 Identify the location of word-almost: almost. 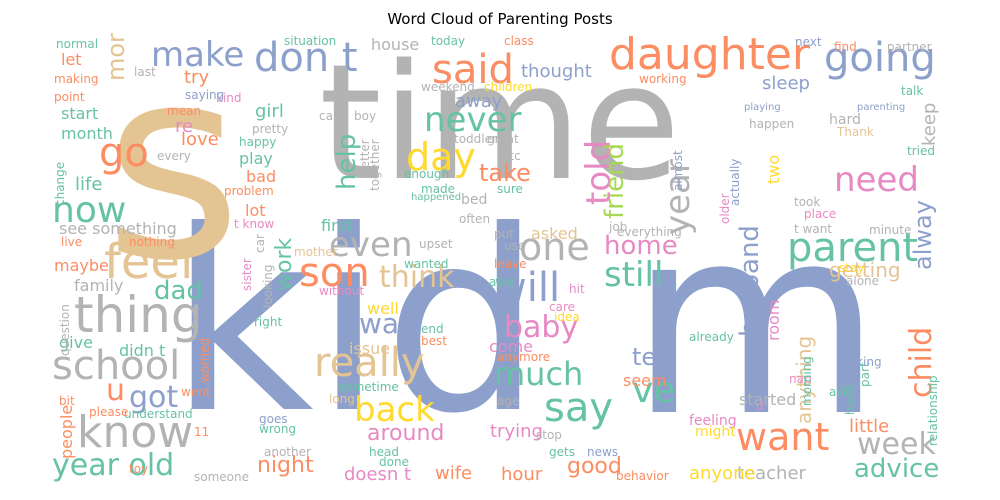
(678, 170).